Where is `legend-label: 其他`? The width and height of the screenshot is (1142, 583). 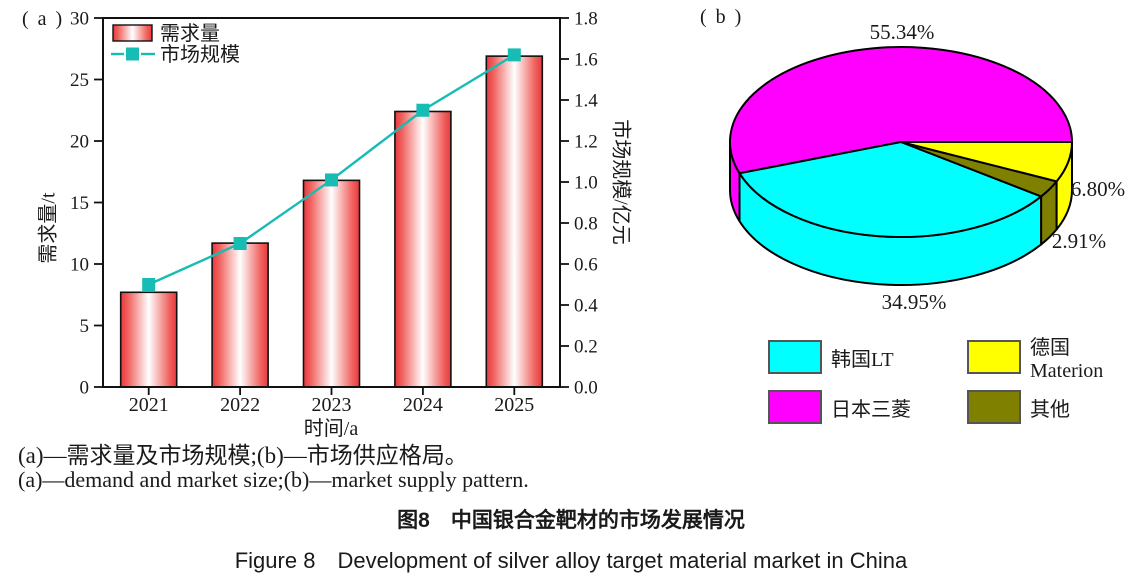 legend-label: 其他 is located at coordinates (1050, 409).